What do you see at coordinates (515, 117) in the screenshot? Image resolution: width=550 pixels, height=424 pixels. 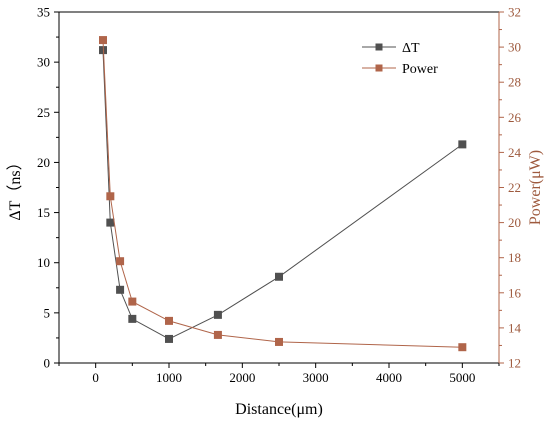 I see `y-right-tick-label: 26` at bounding box center [515, 117].